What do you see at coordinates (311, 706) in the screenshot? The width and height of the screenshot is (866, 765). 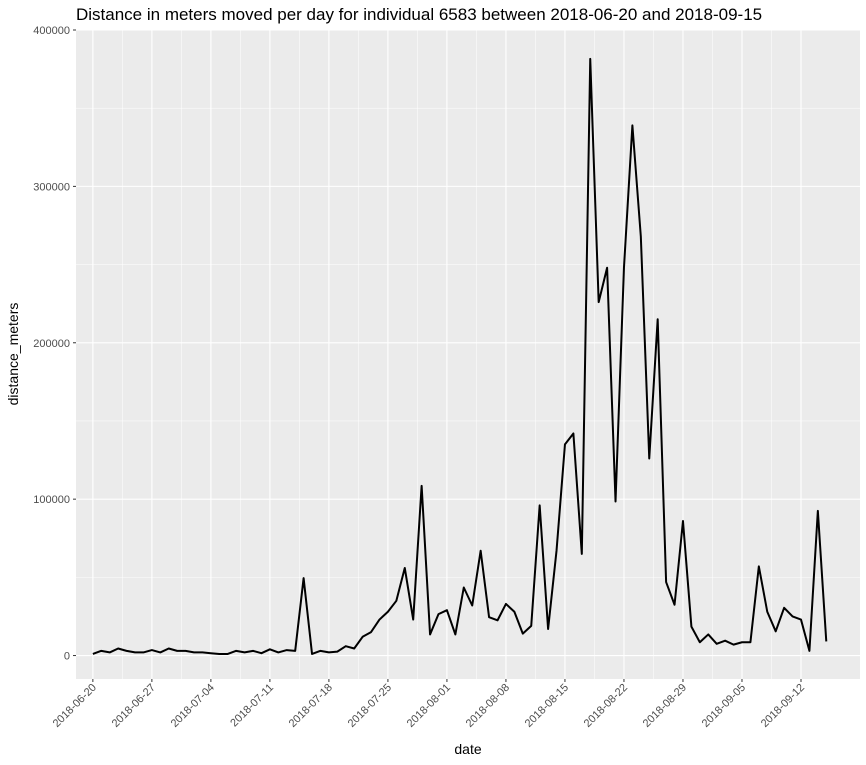 I see `x-tick-label: 2018-07-18` at bounding box center [311, 706].